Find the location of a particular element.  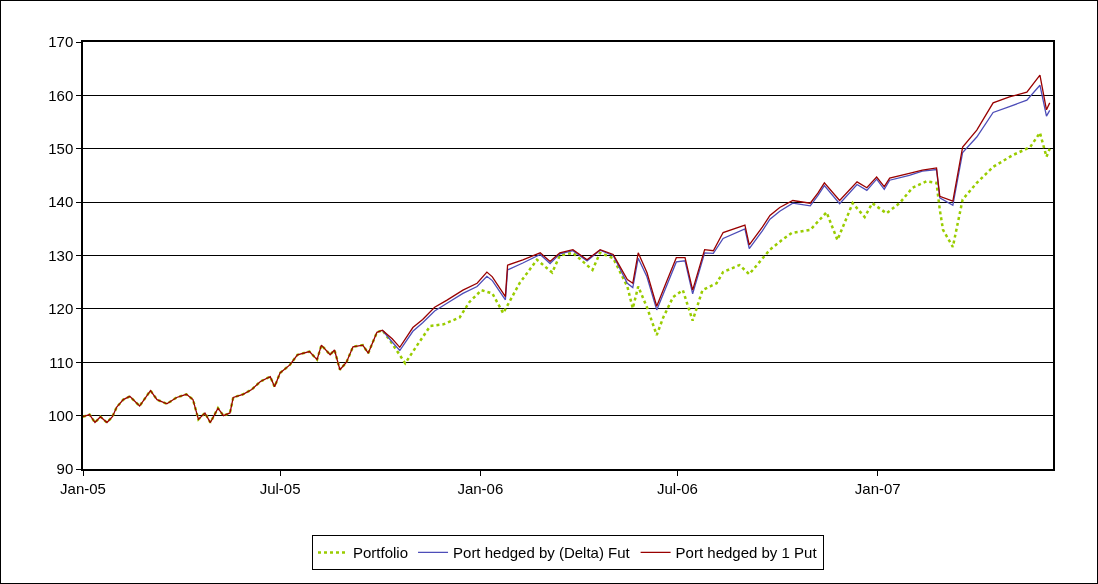

x-tick-label: Jan-05 is located at coordinates (83, 488).